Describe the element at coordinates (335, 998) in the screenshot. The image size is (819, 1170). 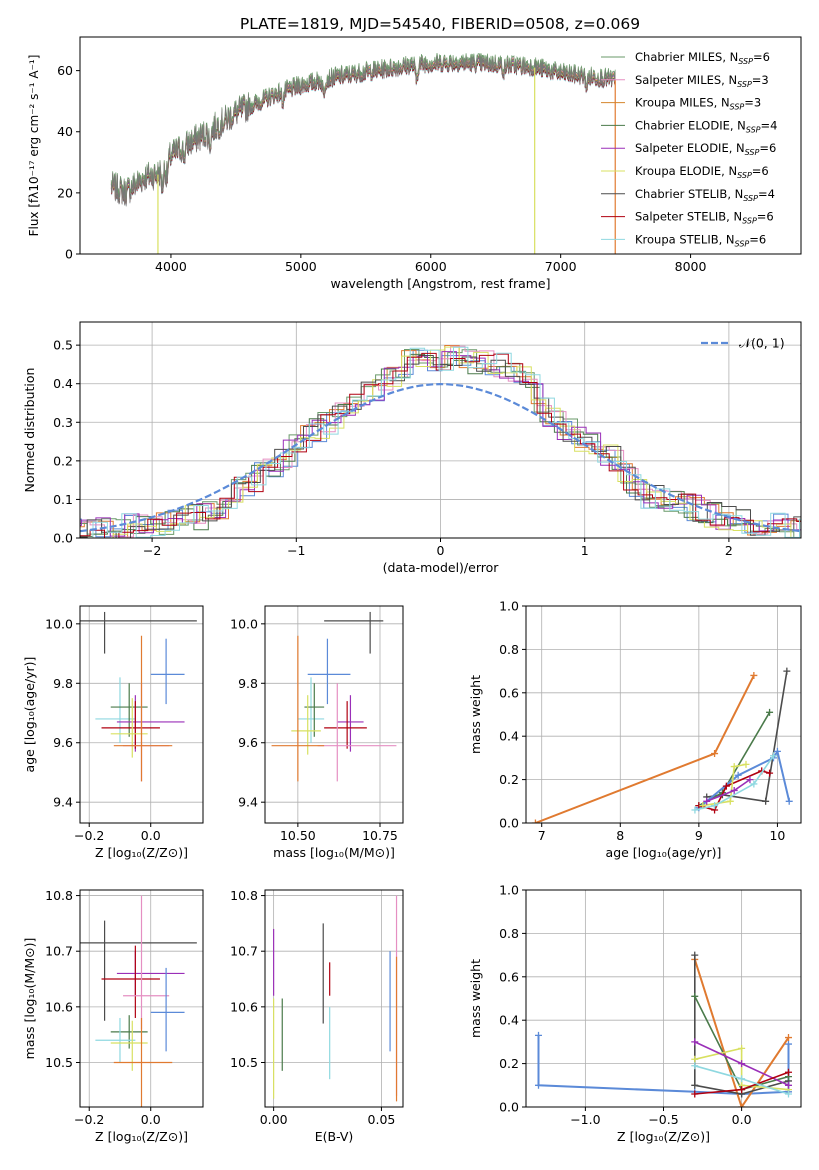
I see `ebv-mass-plot-area` at that location.